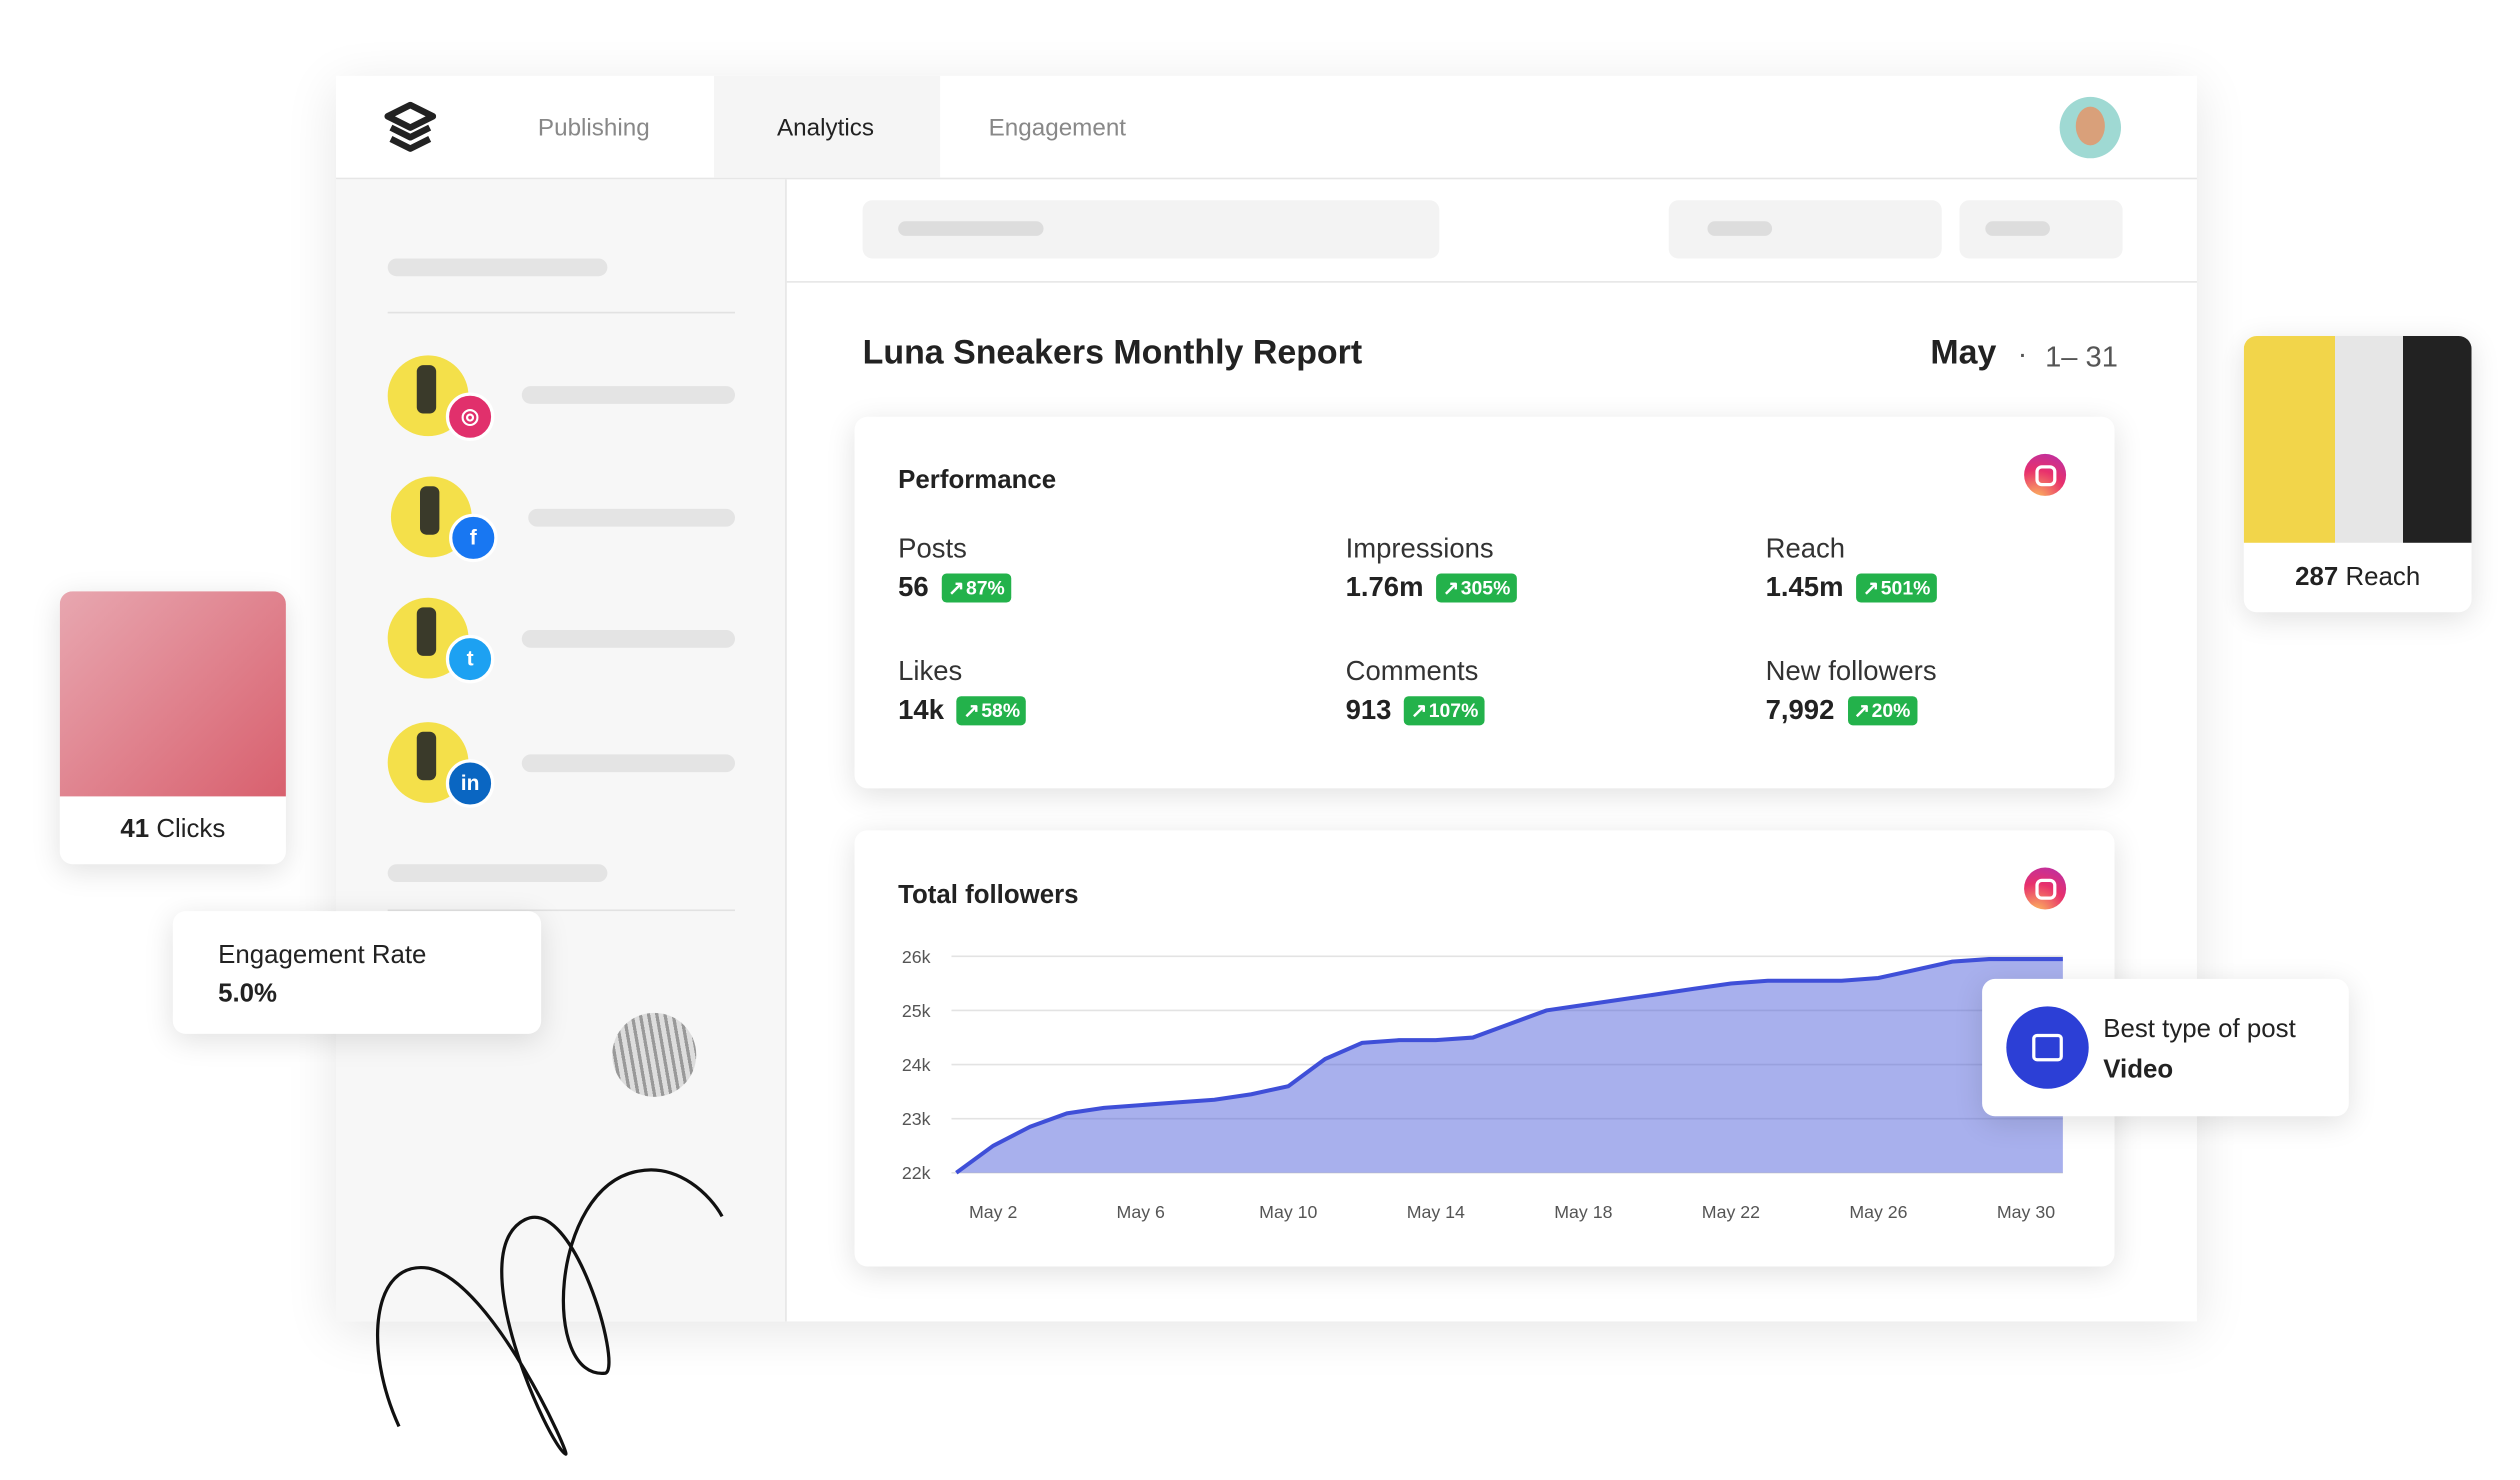  Describe the element at coordinates (1800, 710) in the screenshot. I see `value: 7,992` at that location.